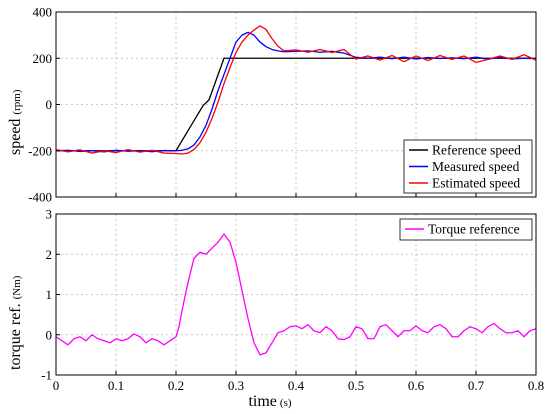 The width and height of the screenshot is (550, 414). I want to click on torque-legend: Torque reference, so click(466, 229).